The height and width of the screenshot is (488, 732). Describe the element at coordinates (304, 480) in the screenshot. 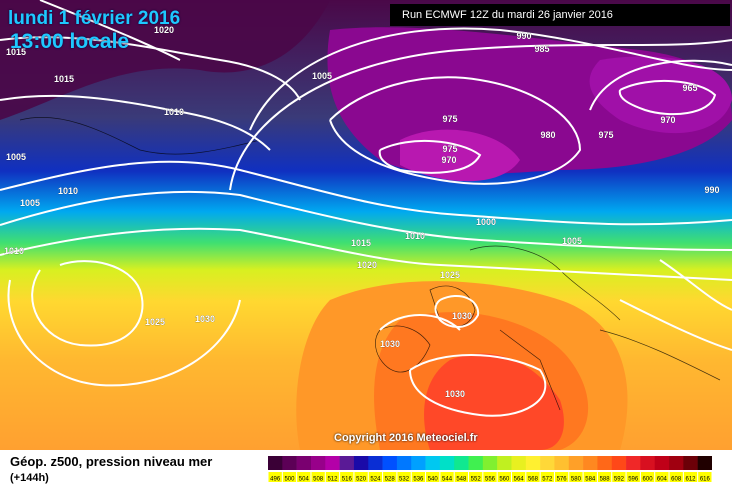

I see `legend-tick-label: 504` at that location.